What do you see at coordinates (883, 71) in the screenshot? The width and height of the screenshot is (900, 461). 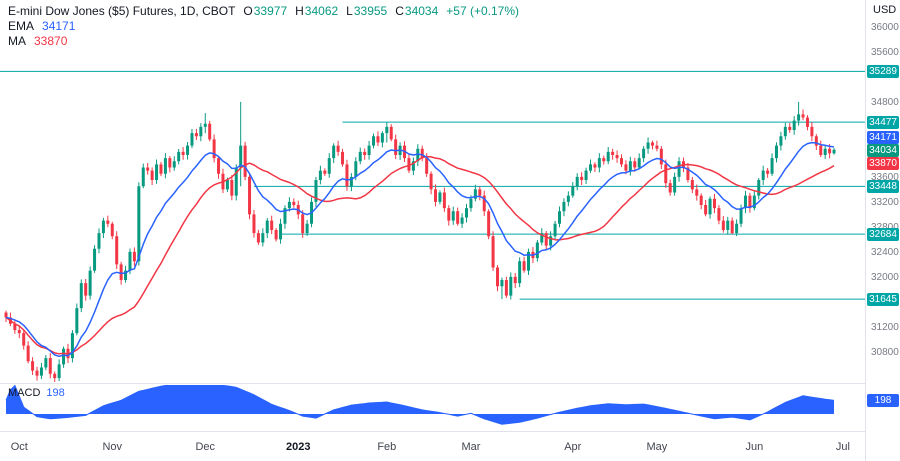 I see `price-badge-level: 35289` at bounding box center [883, 71].